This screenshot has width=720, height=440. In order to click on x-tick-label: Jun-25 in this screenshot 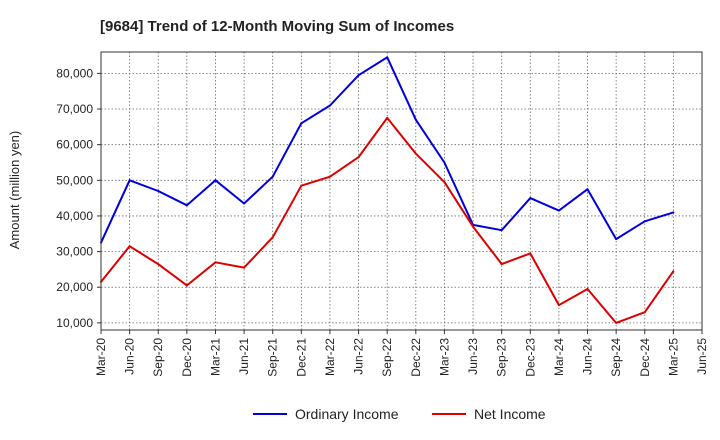, I will do `click(702, 356)`.